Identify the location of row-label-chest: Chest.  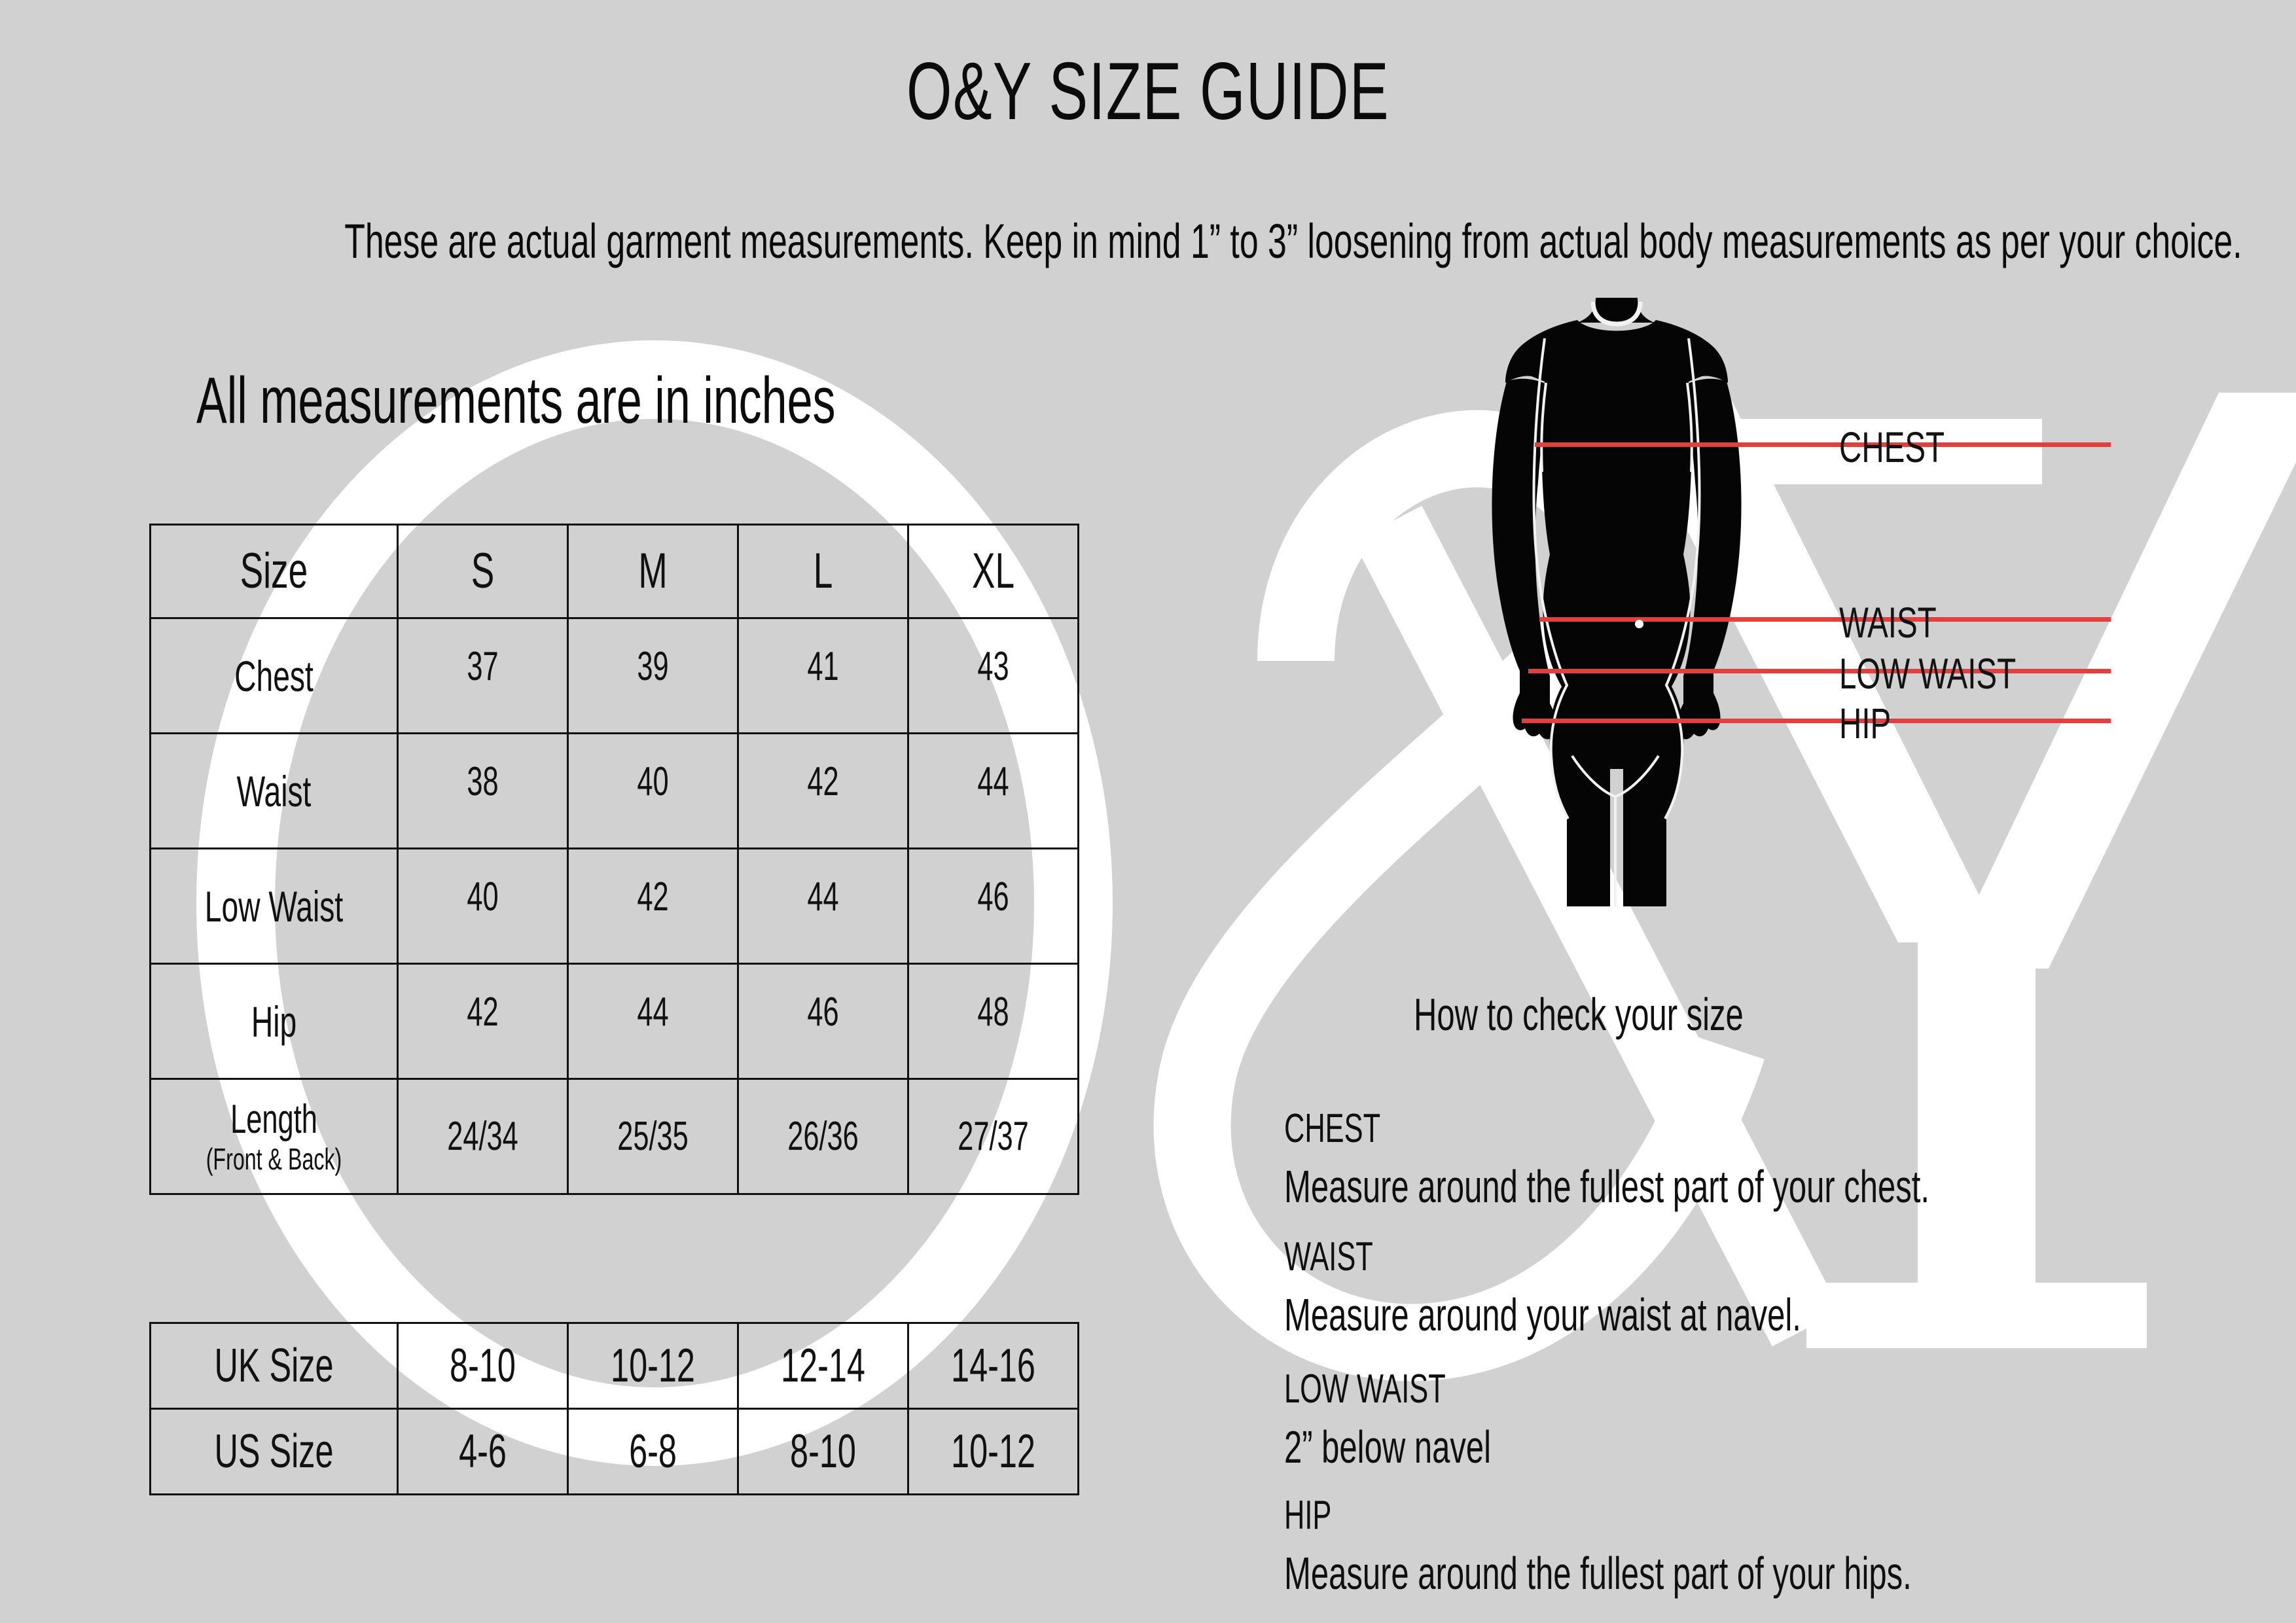
(274, 676).